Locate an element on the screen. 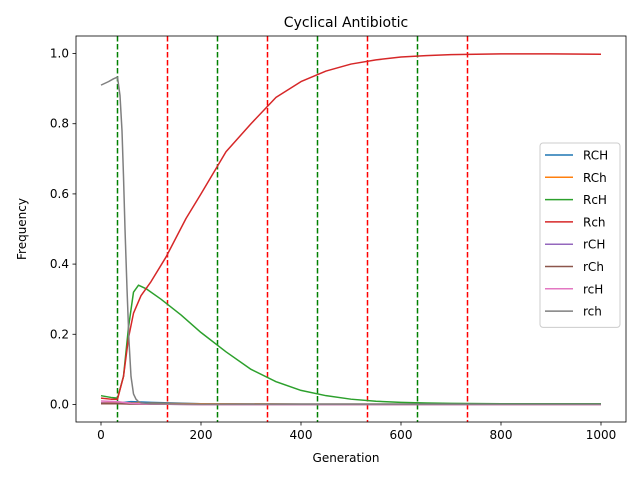 This screenshot has height=480, width=640. y-axis-label: Frequency is located at coordinates (22, 229).